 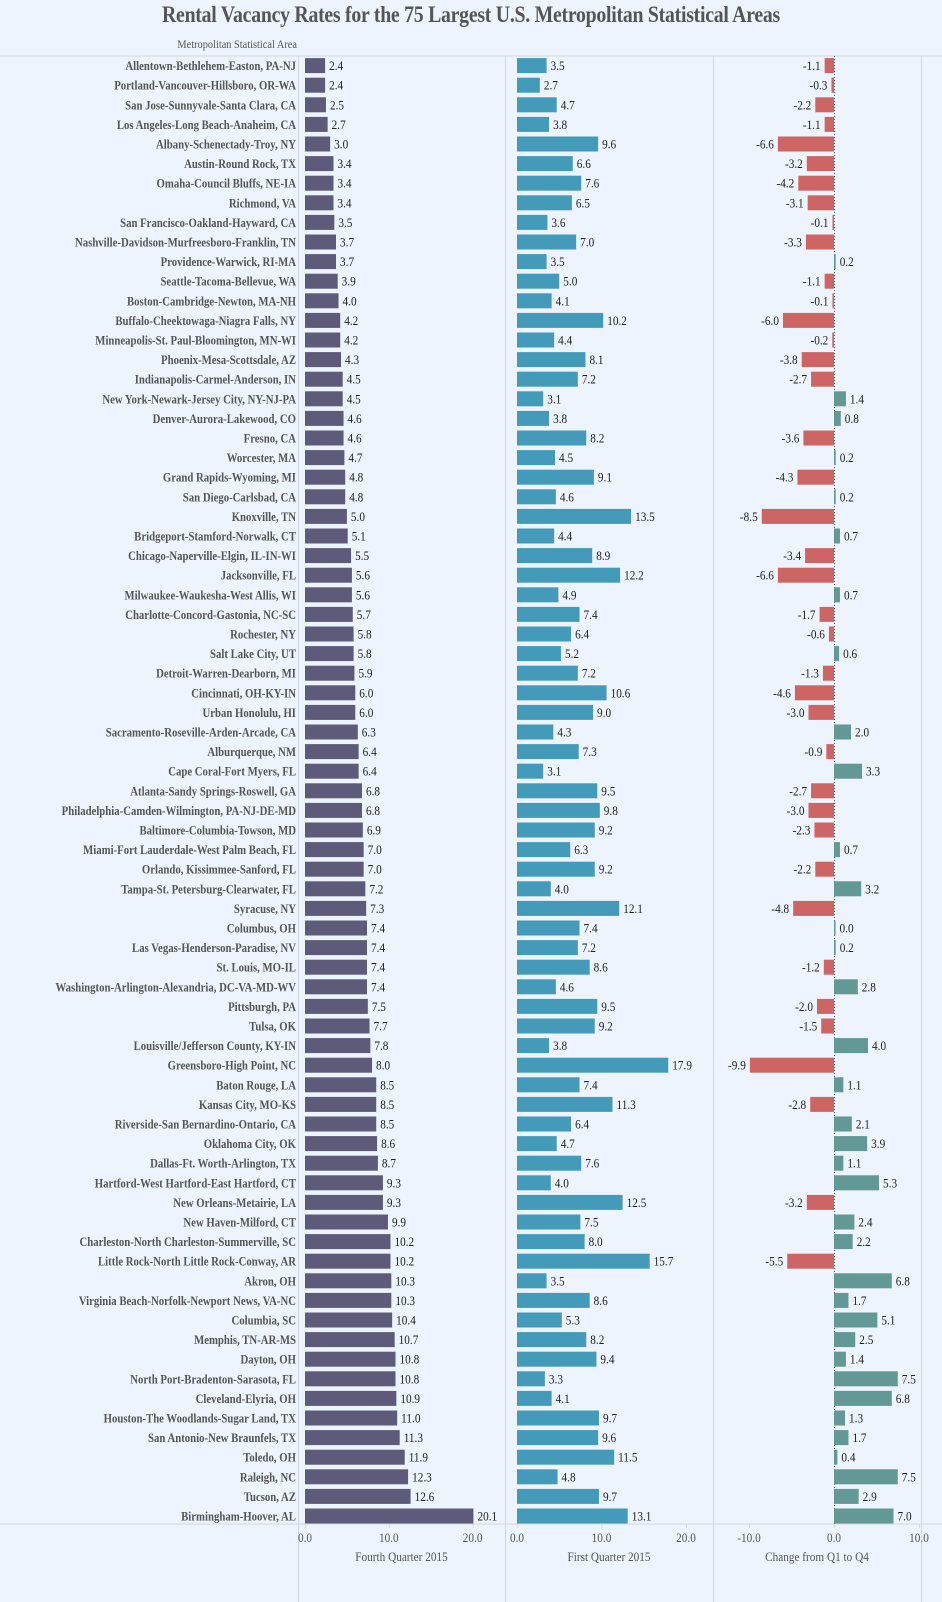 What do you see at coordinates (791, 439) in the screenshot?
I see `value-label-change: -3.6` at bounding box center [791, 439].